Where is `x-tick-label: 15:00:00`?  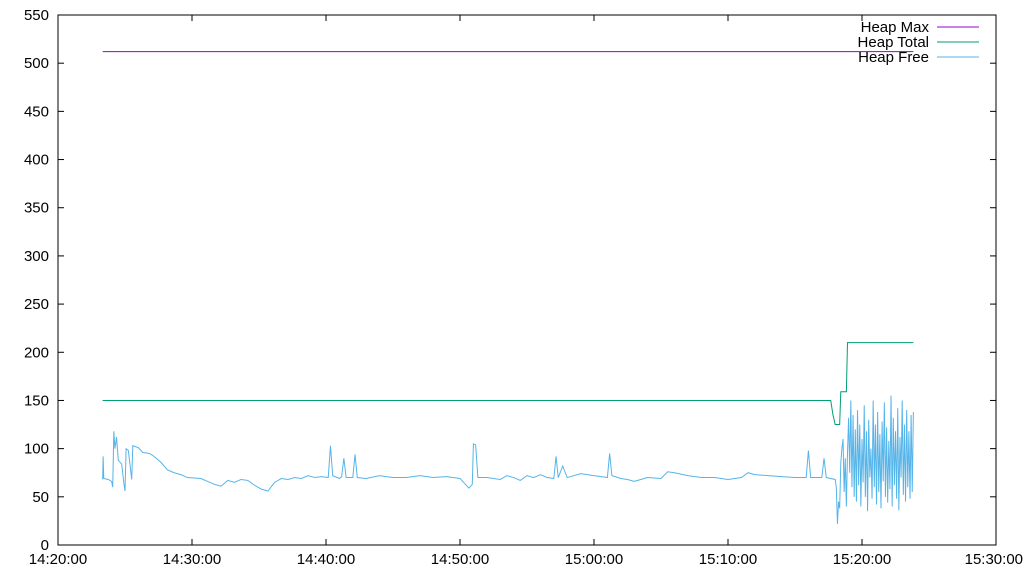
x-tick-label: 15:00:00 is located at coordinates (594, 559).